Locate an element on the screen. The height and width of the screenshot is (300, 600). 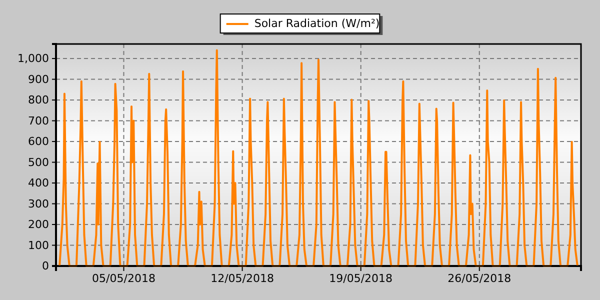
y-tick-label: 600 is located at coordinates (38, 141).